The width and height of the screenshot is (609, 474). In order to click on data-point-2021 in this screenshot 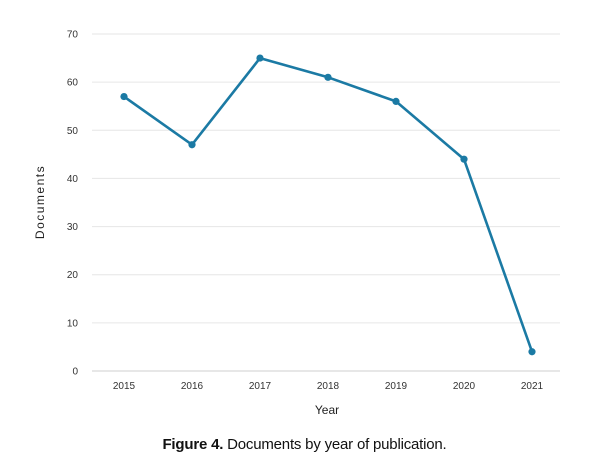, I will do `click(532, 352)`.